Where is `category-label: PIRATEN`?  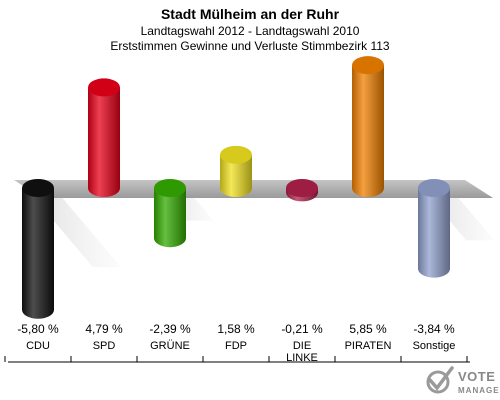 category-label: PIRATEN is located at coordinates (368, 346).